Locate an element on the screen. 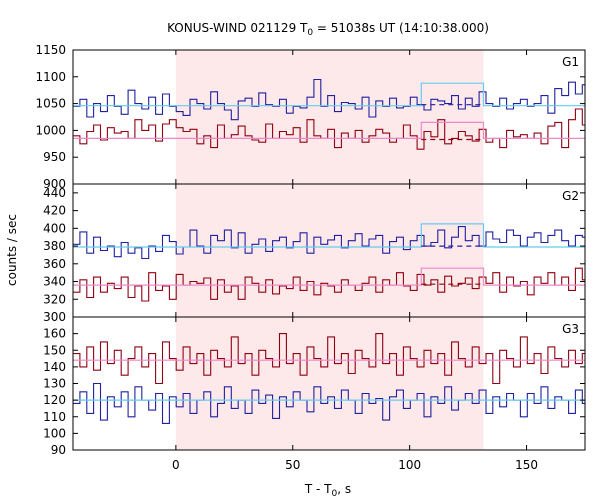  y-tick-label: 380 is located at coordinates (54, 246).